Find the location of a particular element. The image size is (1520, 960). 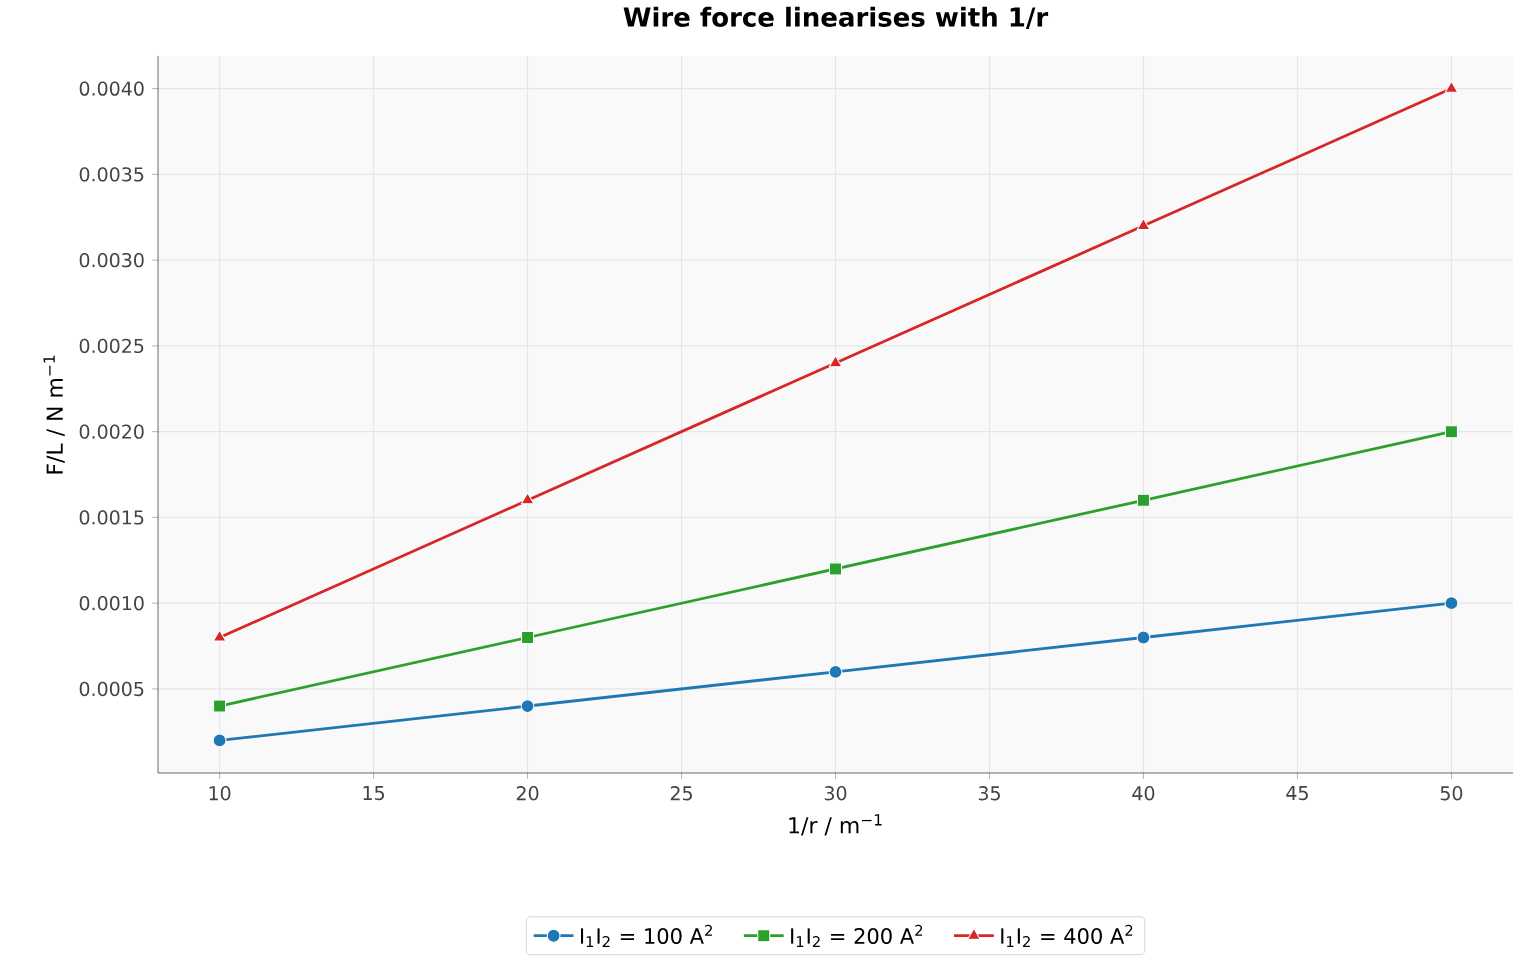

x-tick-label: 20 is located at coordinates (527, 793).